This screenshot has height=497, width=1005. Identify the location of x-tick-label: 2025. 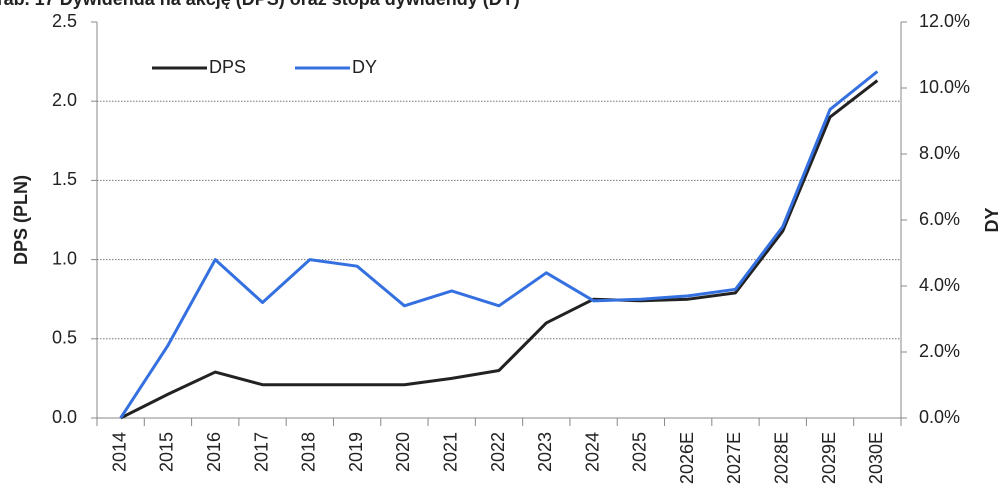
(640, 452).